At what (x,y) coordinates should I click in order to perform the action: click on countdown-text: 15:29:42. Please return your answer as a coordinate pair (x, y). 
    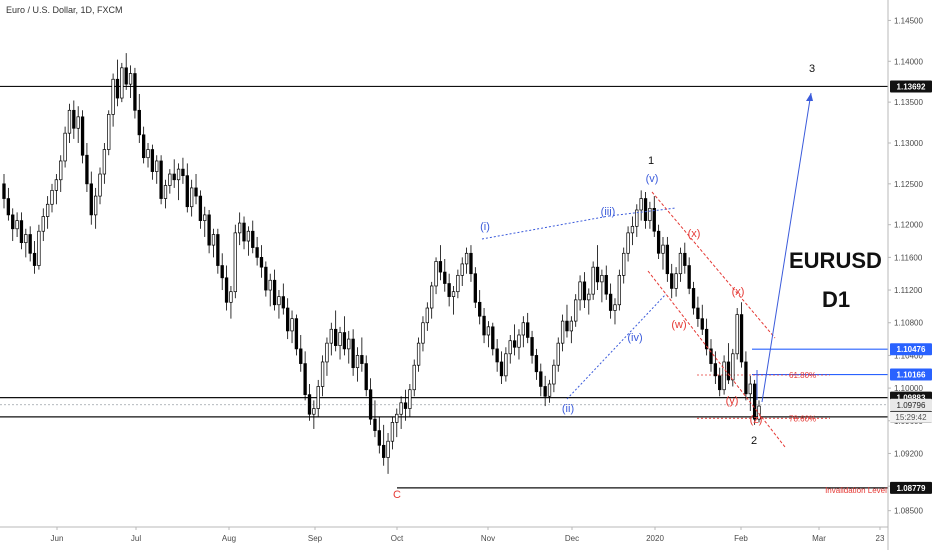
    Looking at the image, I should click on (911, 417).